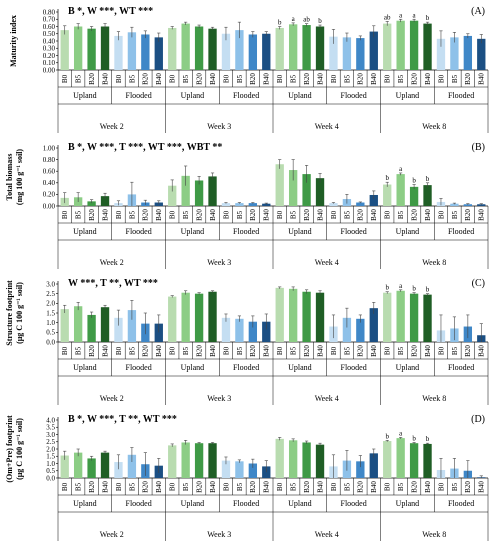  Describe the element at coordinates (478, 283) in the screenshot. I see `panel-label: (C)` at that location.